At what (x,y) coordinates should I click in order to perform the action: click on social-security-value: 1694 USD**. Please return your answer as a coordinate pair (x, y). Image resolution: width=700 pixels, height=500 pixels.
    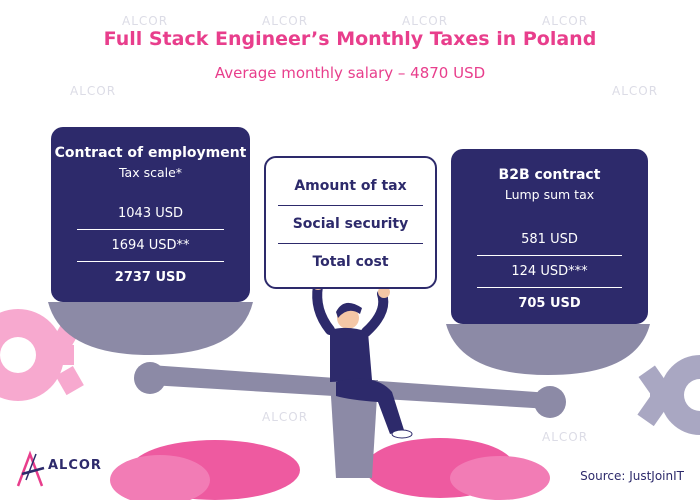
    Looking at the image, I should click on (150, 246).